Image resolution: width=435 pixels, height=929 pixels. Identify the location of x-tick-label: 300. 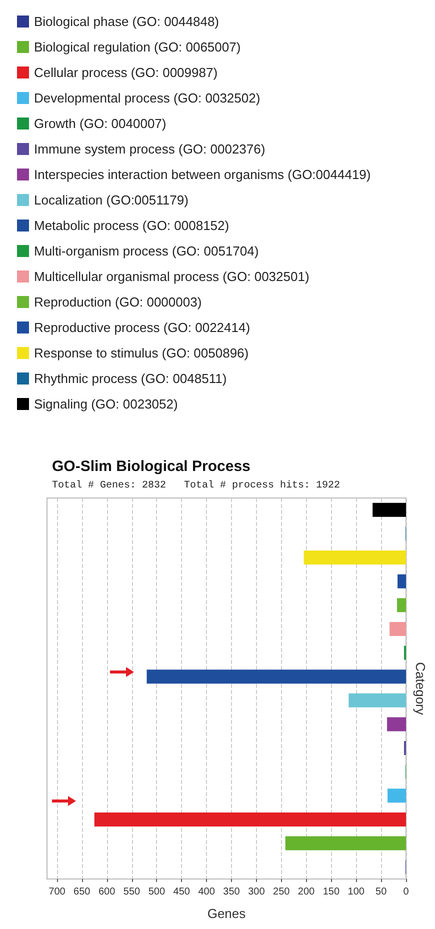
(257, 892).